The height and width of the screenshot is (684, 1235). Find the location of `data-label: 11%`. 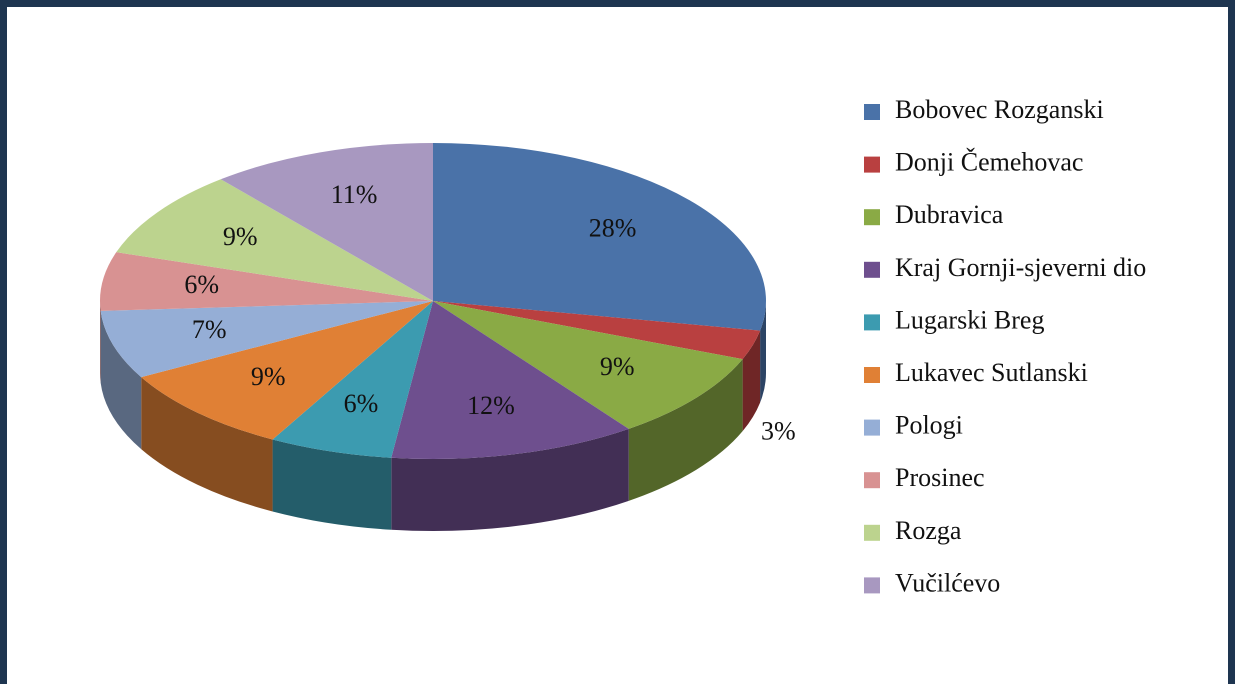

data-label: 11% is located at coordinates (354, 194).